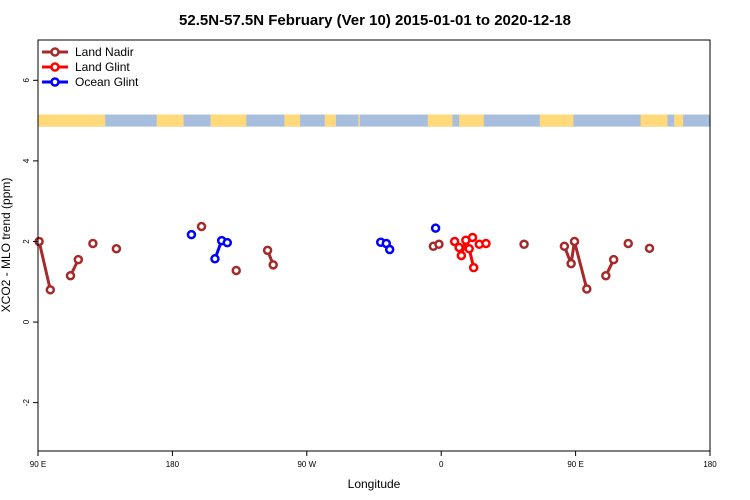 Image resolution: width=750 pixels, height=500 pixels. I want to click on legend-item-ocean-glint: Ocean Glint, so click(90, 82).